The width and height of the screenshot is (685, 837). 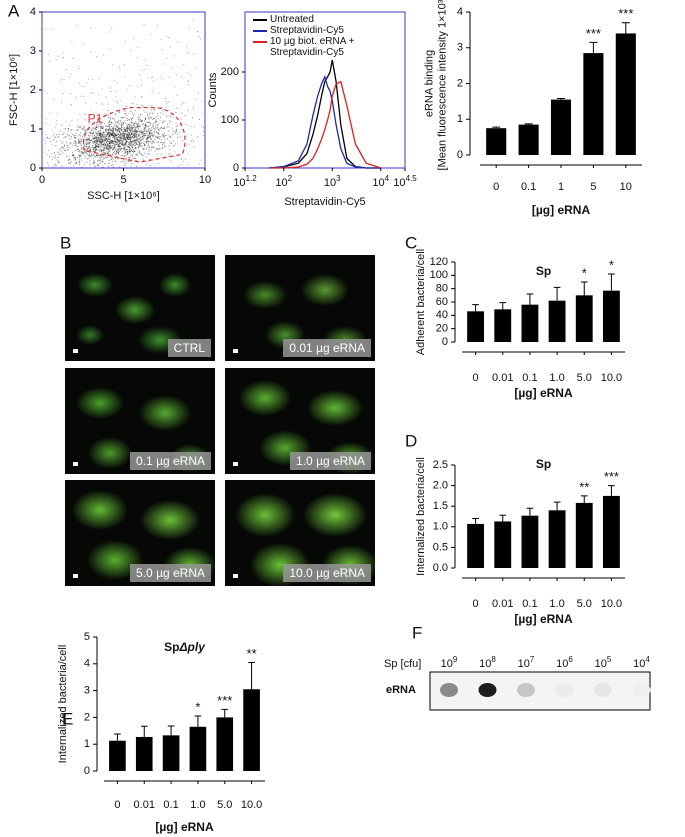 I want to click on bar, so click(x=503, y=544).